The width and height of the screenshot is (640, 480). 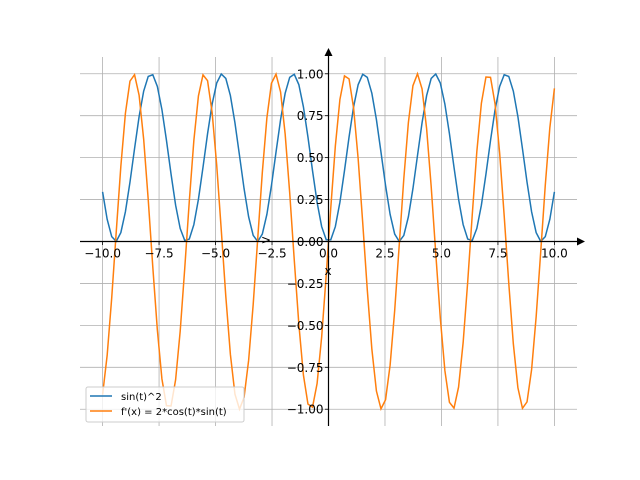 What do you see at coordinates (271, 254) in the screenshot?
I see `x-tick-label: −2.5` at bounding box center [271, 254].